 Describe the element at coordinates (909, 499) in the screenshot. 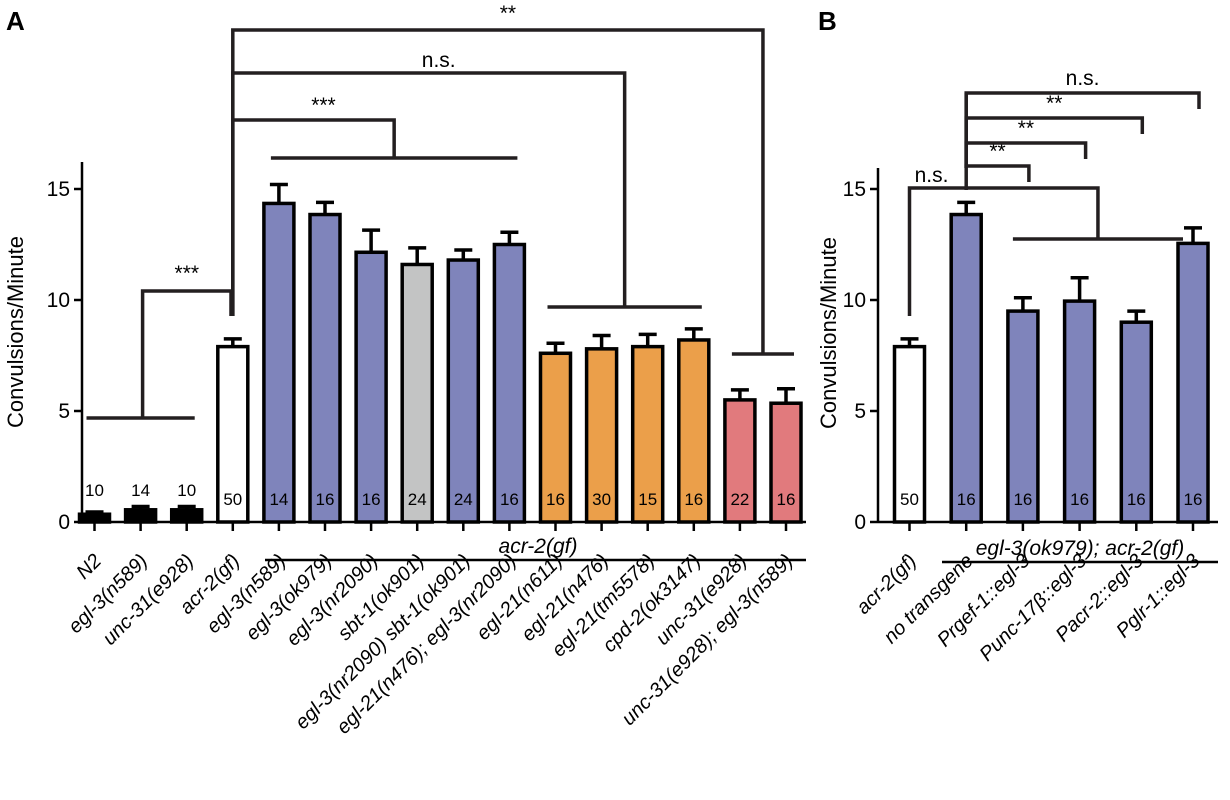

I see `chart-b-n-label: 50` at that location.